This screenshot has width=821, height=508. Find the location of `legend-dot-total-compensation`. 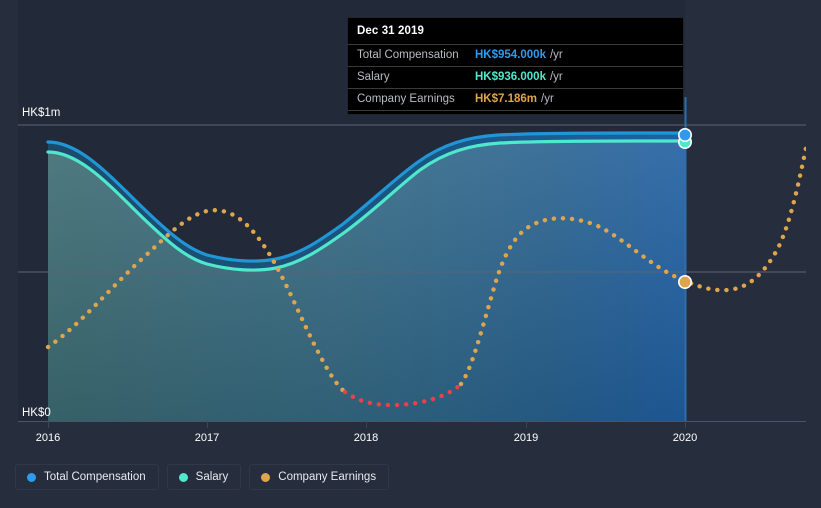

legend-dot-total-compensation is located at coordinates (31, 477).